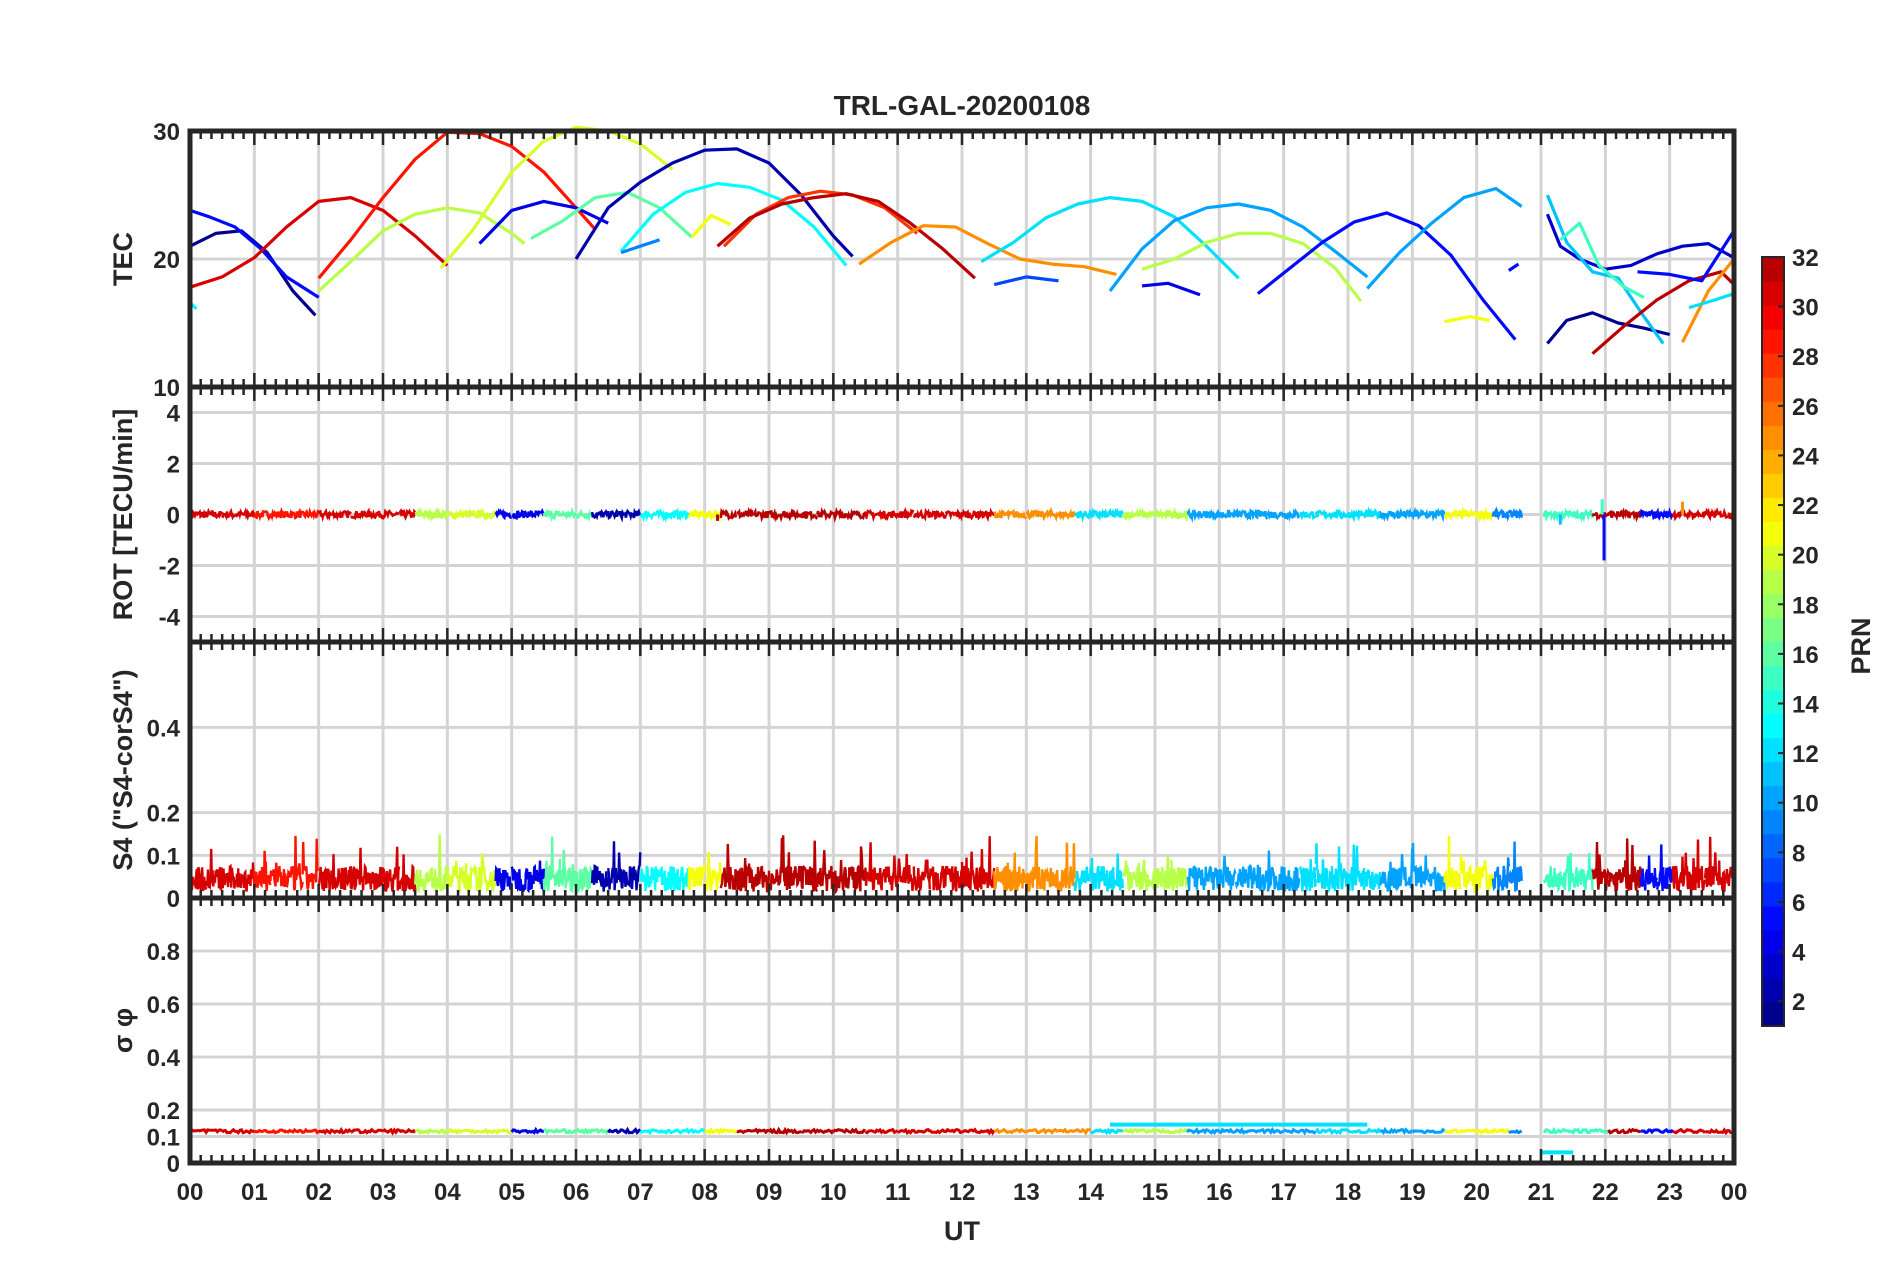 The width and height of the screenshot is (1902, 1272). What do you see at coordinates (166, 260) in the screenshot?
I see `y-tick-label: 20` at bounding box center [166, 260].